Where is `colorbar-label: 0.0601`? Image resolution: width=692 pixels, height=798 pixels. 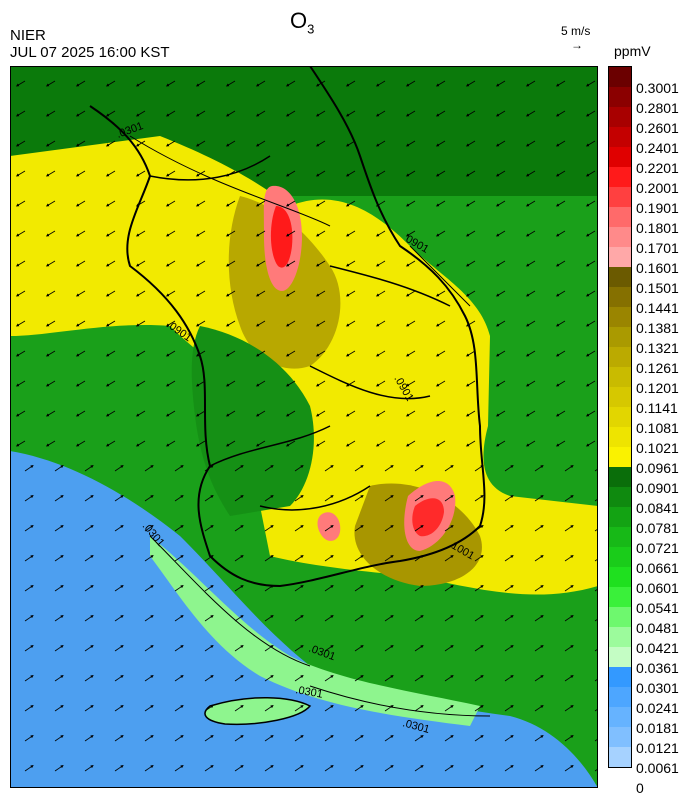 colorbar-label: 0.0601 is located at coordinates (657, 588).